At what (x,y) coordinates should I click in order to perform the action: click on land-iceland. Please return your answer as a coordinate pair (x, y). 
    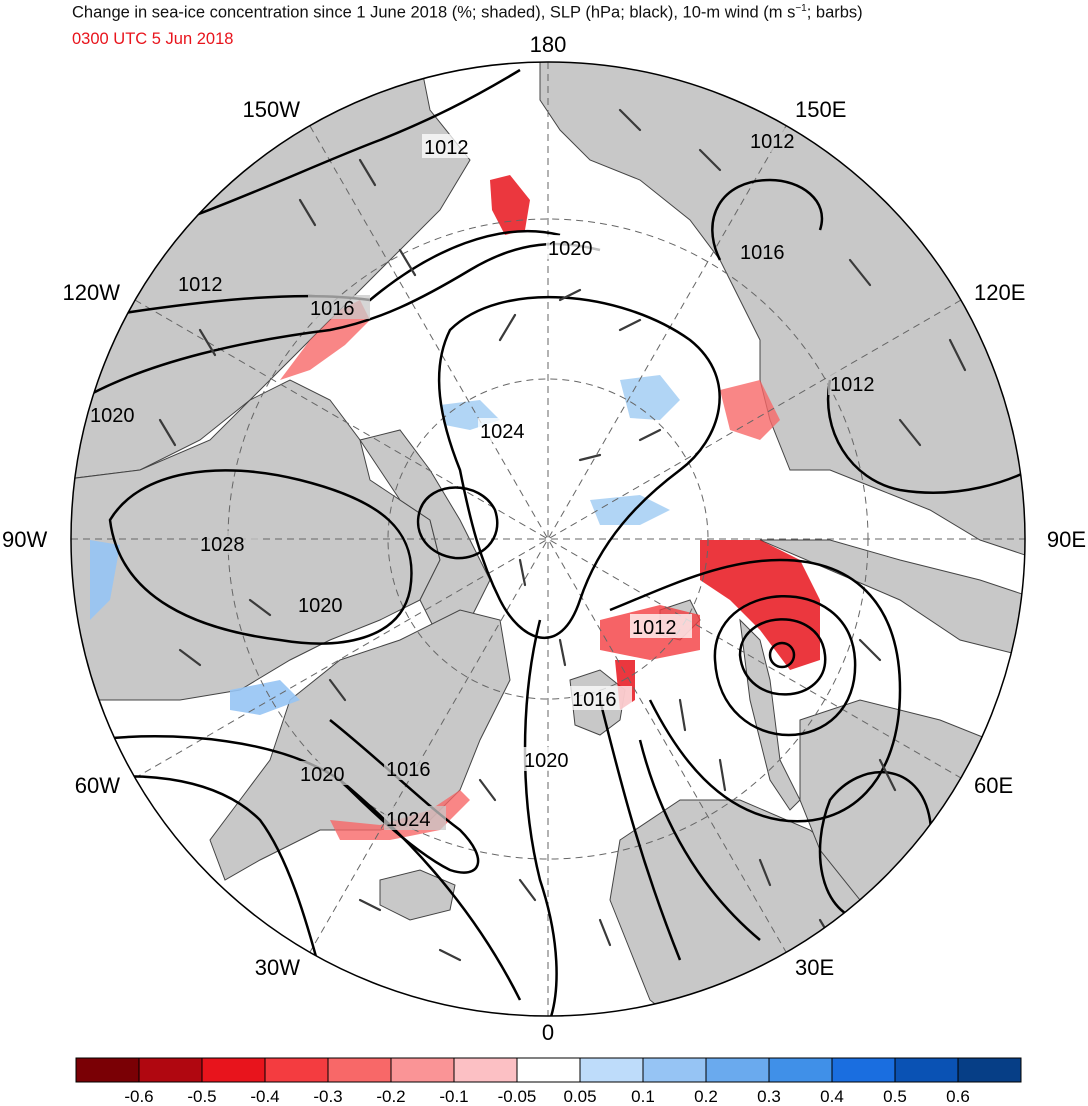
    Looking at the image, I should click on (417, 895).